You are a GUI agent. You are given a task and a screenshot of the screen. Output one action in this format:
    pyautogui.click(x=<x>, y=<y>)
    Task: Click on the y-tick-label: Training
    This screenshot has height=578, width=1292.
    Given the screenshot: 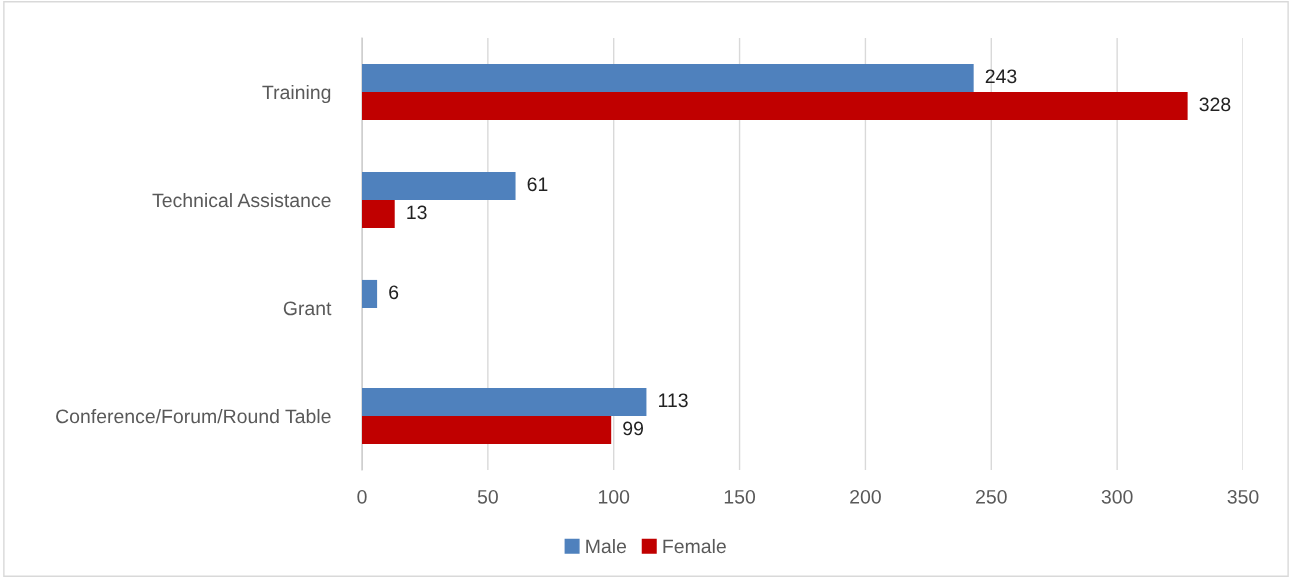 What is the action you would take?
    pyautogui.click(x=296, y=94)
    